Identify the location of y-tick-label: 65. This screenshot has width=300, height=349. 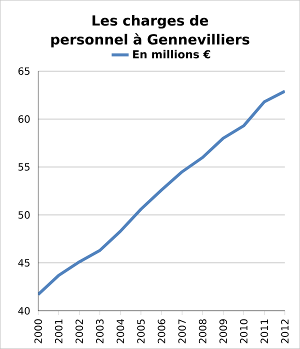
(24, 71).